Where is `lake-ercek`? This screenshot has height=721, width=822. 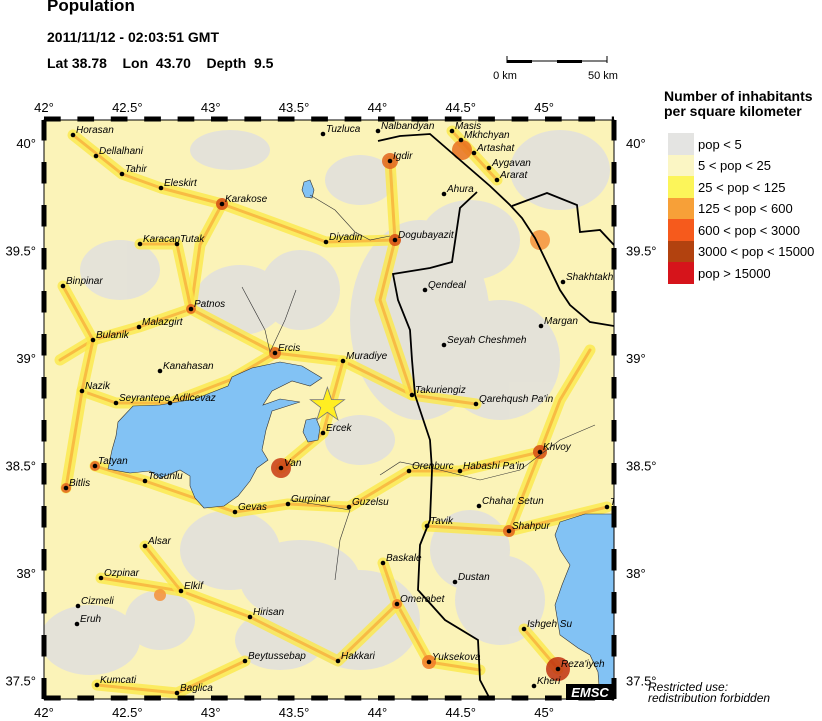
lake-ercek is located at coordinates (311, 430).